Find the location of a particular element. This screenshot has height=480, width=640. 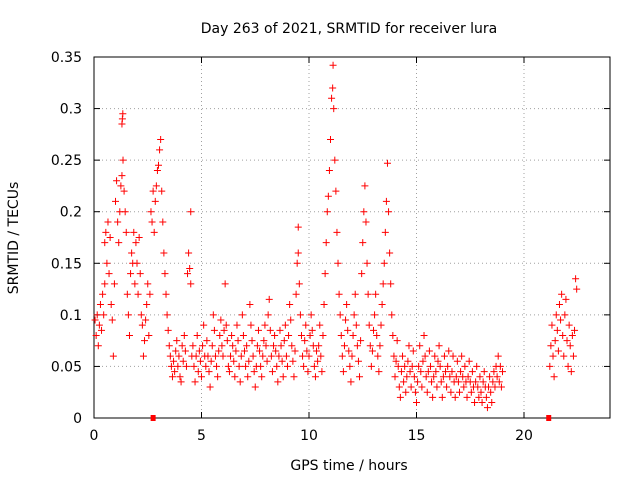

y-tick-label: 0 is located at coordinates (77, 419).